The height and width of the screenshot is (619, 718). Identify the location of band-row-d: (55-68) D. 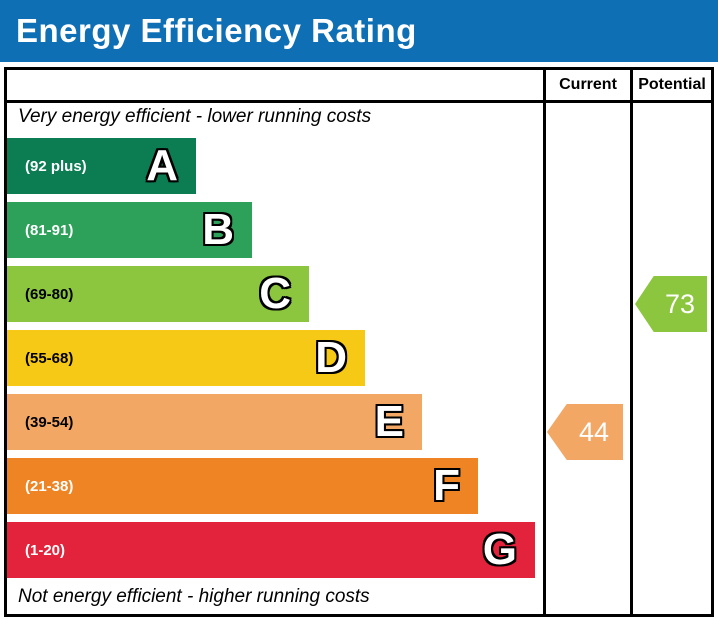
(186, 358).